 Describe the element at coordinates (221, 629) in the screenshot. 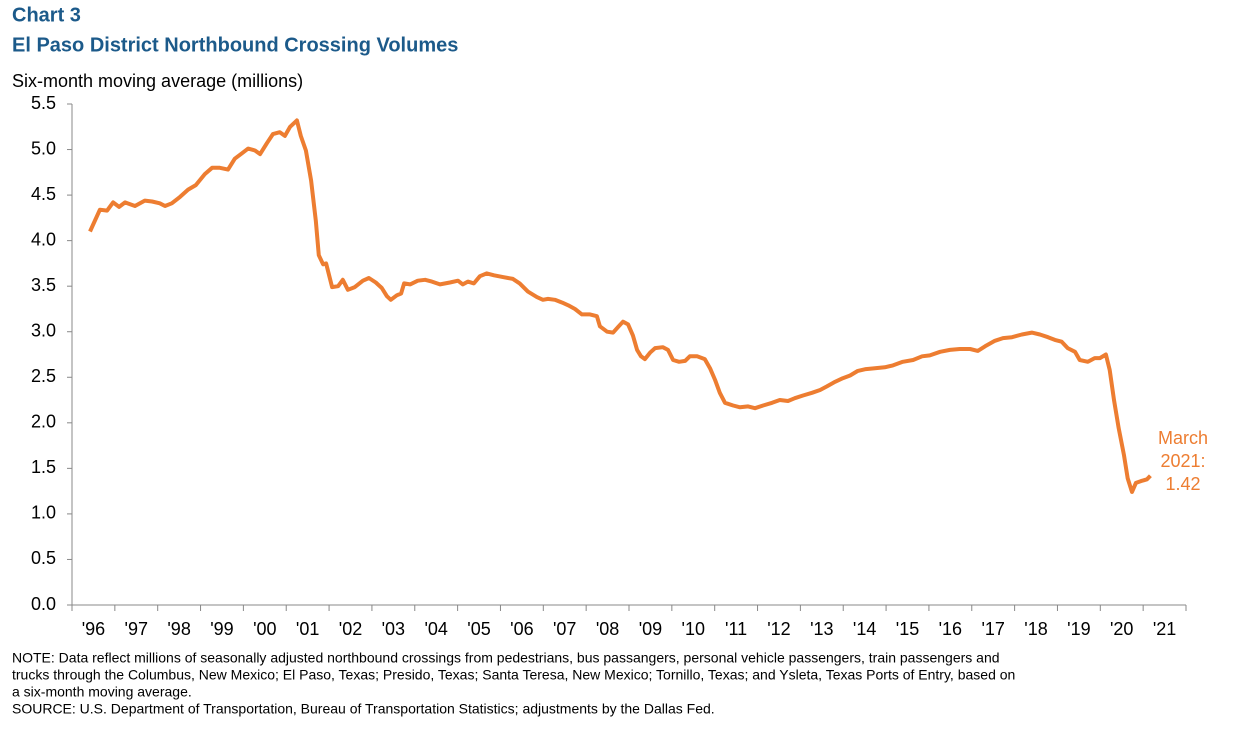

I see `x-tick-label: '99` at that location.